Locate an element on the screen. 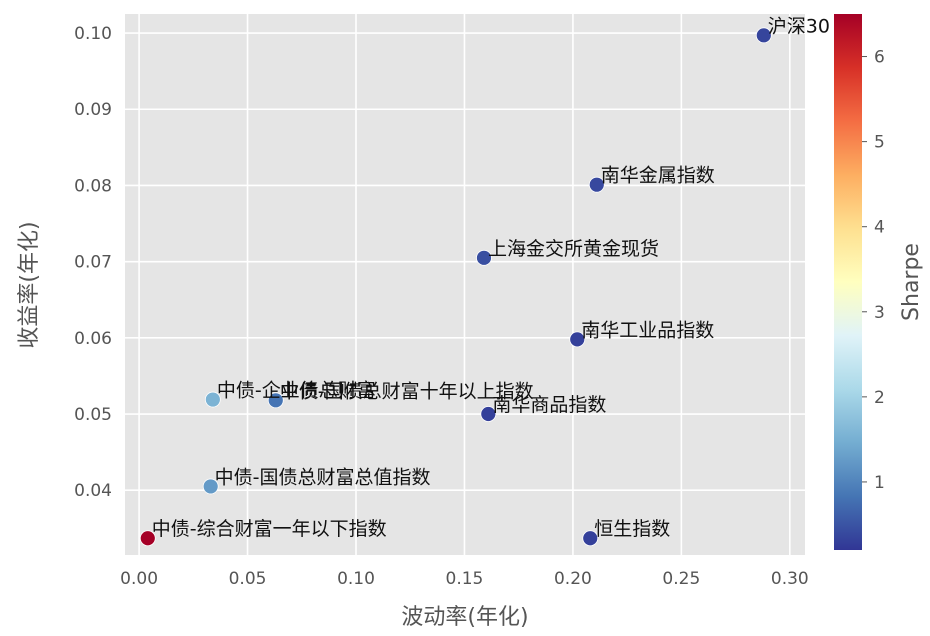 The height and width of the screenshot is (636, 930). point-label: 南华工业品指数 is located at coordinates (647, 330).